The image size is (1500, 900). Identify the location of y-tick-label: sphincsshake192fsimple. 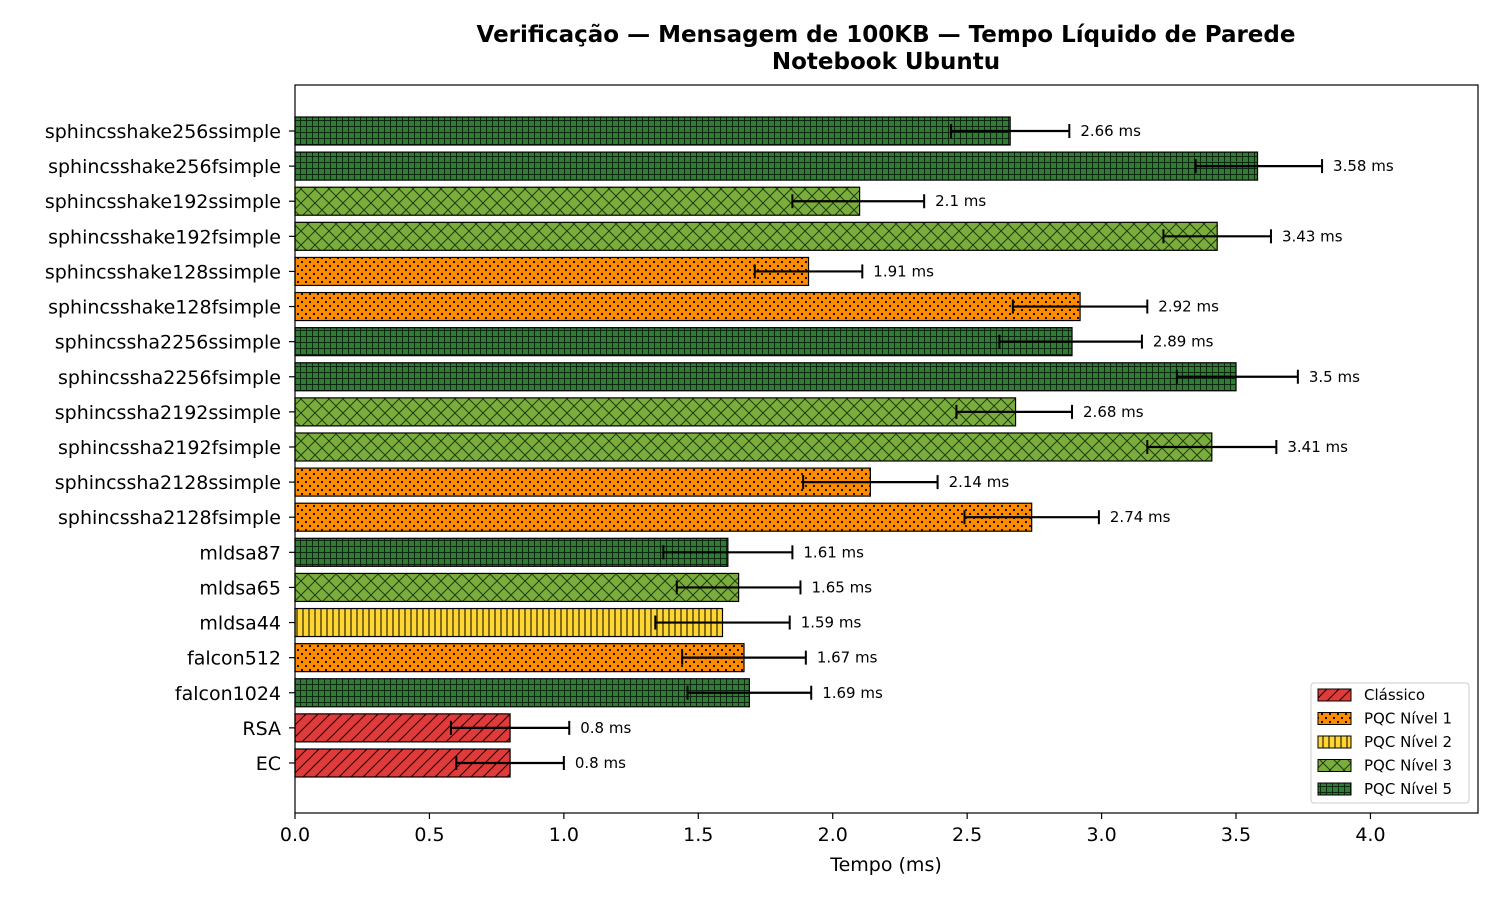
(164, 237).